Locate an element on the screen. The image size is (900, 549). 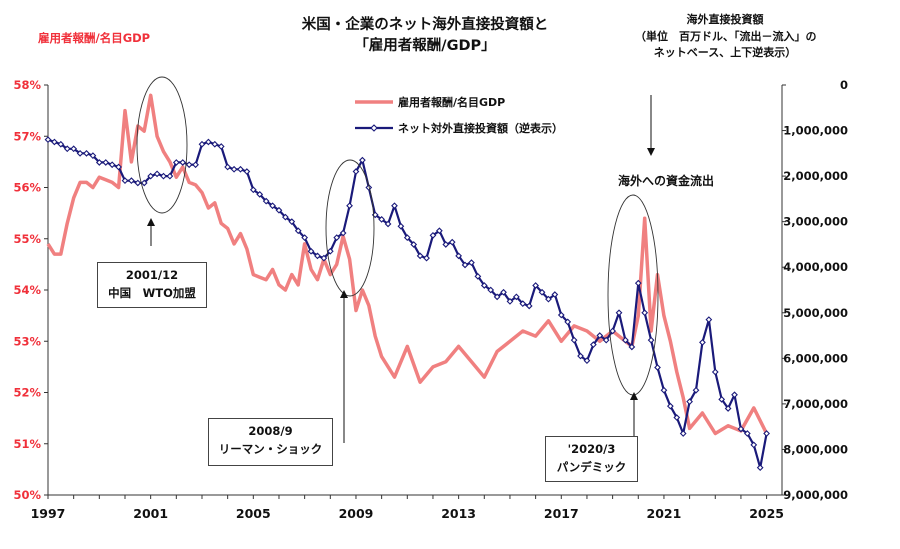
outflow-label: 海外への資金流出 is located at coordinates (666, 181).